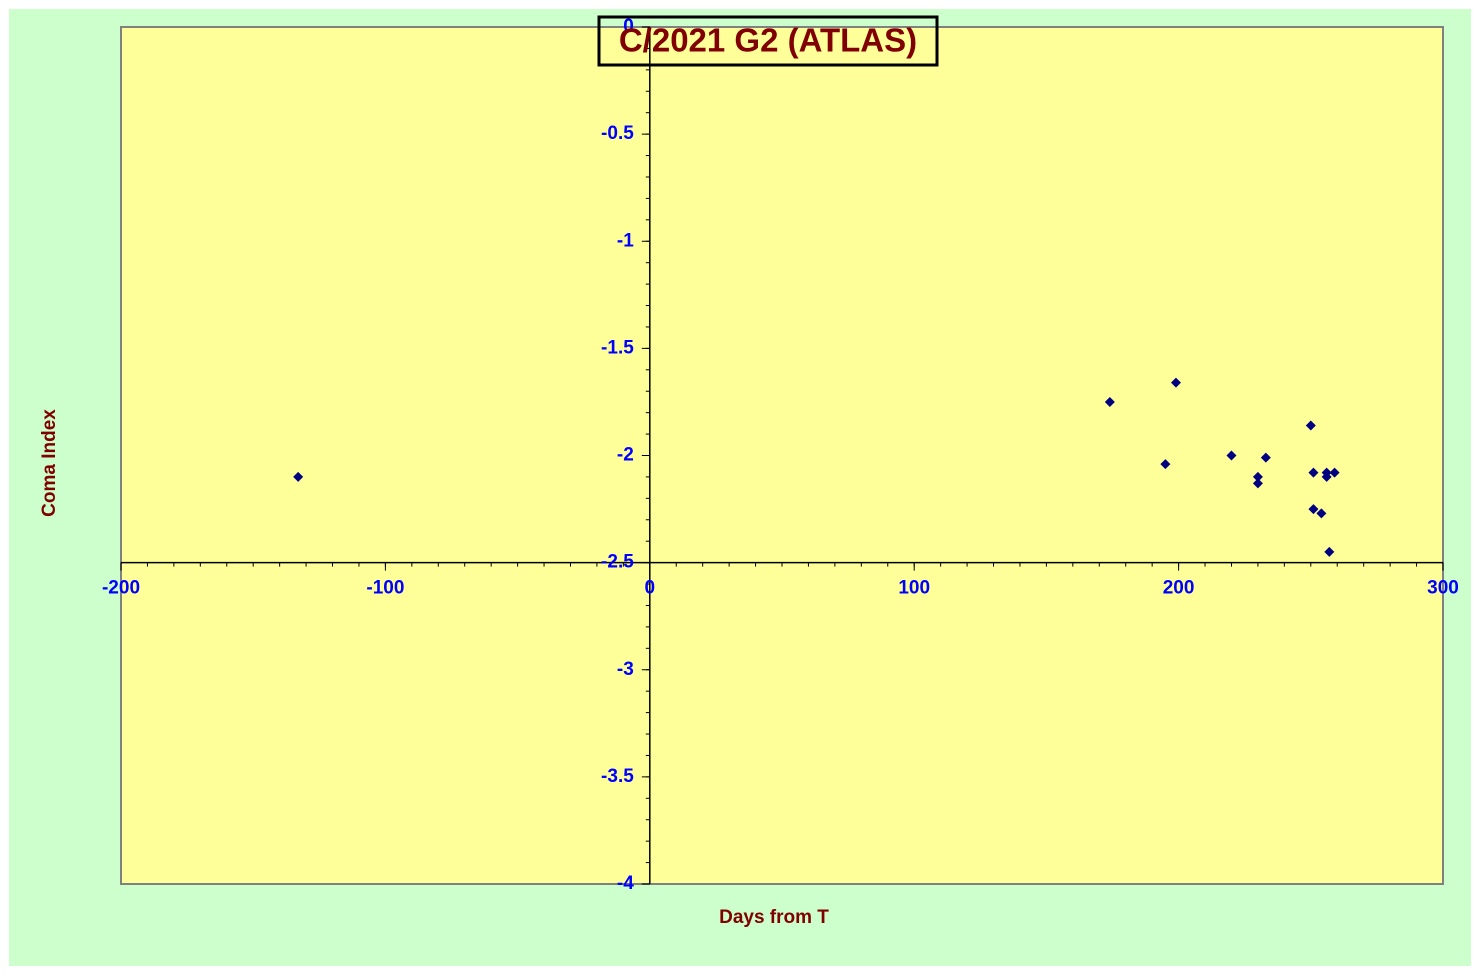  What do you see at coordinates (914, 588) in the screenshot?
I see `x-tick-label: 100` at bounding box center [914, 588].